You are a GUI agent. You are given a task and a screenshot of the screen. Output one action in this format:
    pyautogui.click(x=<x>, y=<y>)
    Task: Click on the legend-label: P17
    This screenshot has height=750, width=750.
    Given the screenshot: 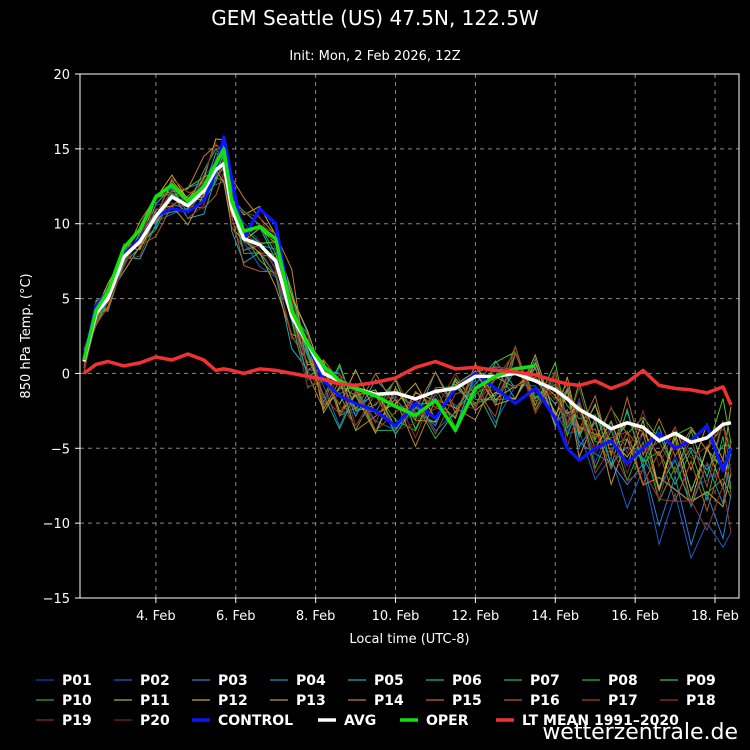 What is the action you would take?
    pyautogui.click(x=623, y=701)
    